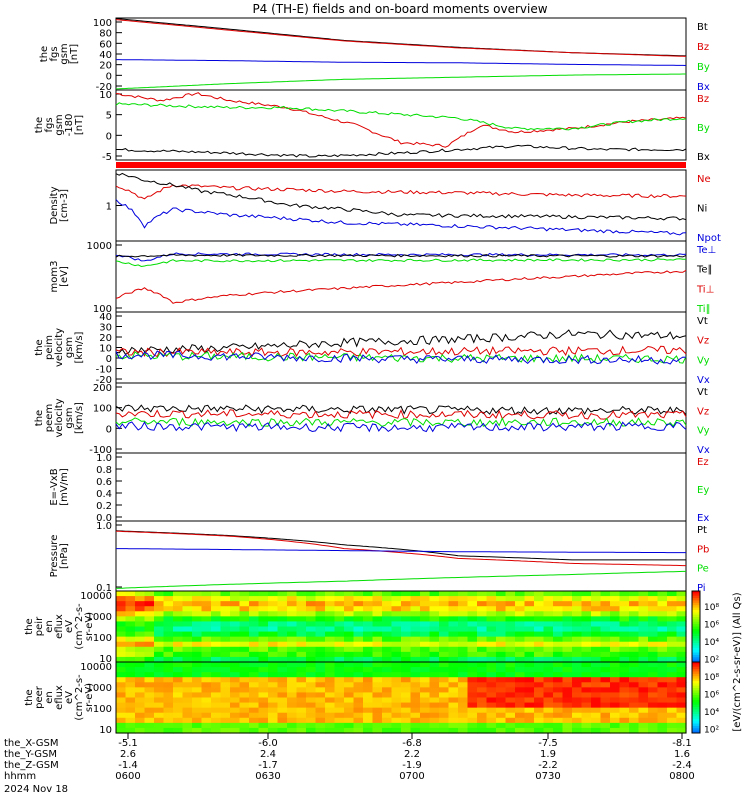 The image size is (750, 800). I want to click on legend-label: Vy, so click(703, 360).